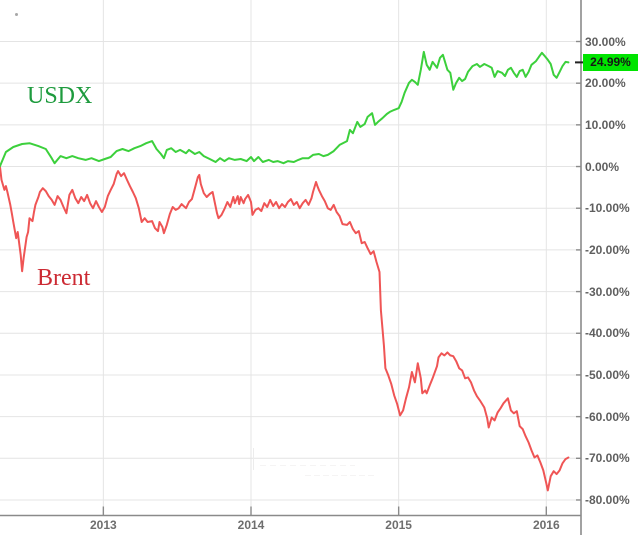  Describe the element at coordinates (610, 62) in the screenshot. I see `last-value-badge: 24.99%` at that location.